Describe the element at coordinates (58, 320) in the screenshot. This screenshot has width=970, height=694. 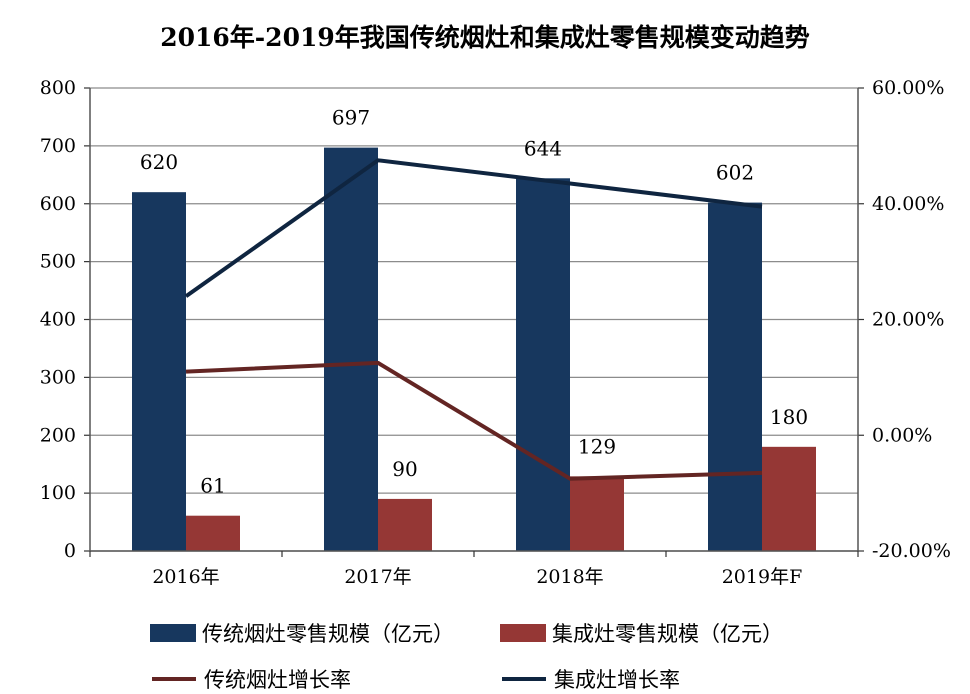
I see `y-left-tick-label: 400` at that location.